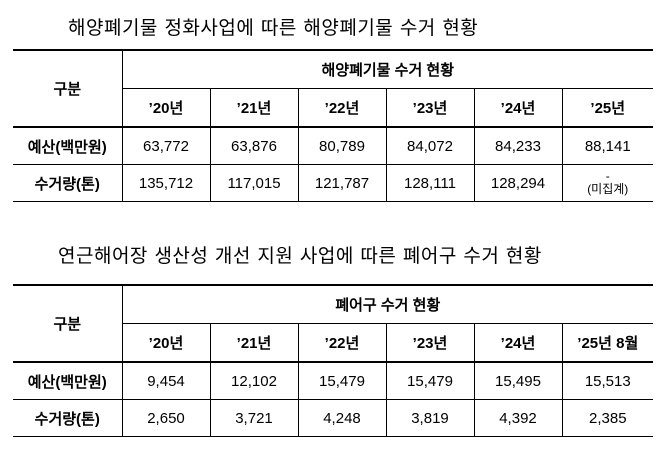  I want to click on table-cell: 2,385, so click(607, 418).